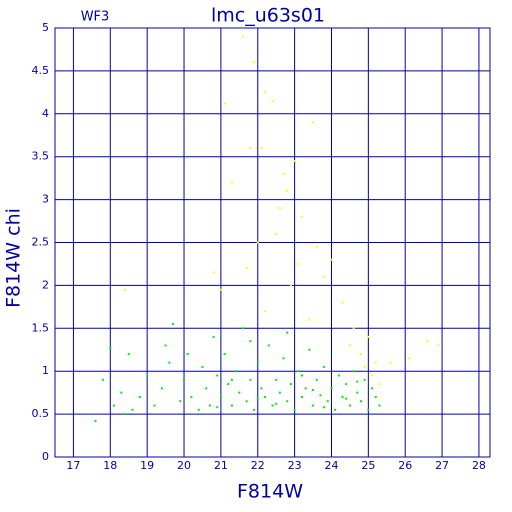  I want to click on x-tick-label: 21, so click(221, 465).